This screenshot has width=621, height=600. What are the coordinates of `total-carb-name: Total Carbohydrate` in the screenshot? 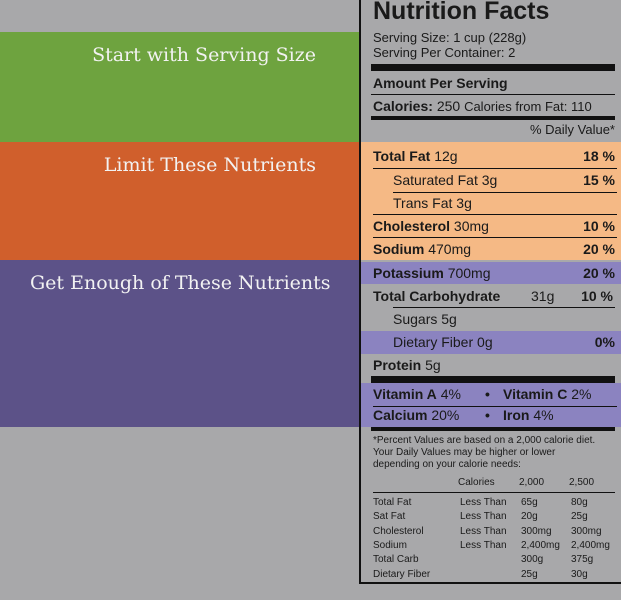 It's located at (437, 296).